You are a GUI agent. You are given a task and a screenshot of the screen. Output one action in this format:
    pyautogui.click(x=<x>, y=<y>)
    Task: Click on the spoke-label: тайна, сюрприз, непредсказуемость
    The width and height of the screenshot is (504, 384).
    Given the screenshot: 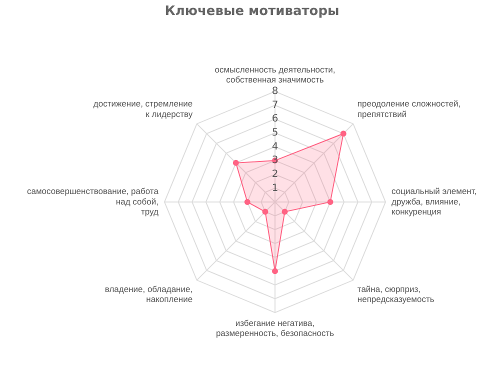 What is the action you would take?
    pyautogui.click(x=396, y=294)
    